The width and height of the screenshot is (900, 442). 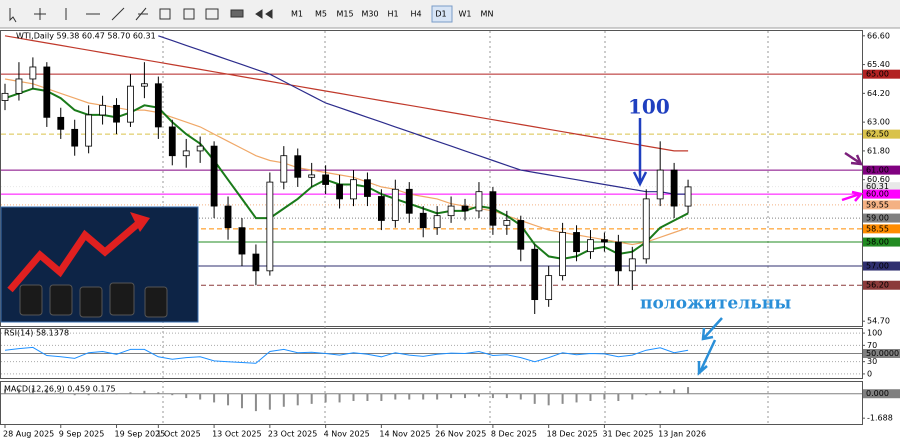 What do you see at coordinates (877, 74) in the screenshot?
I see `level-label: 65.00` at bounding box center [877, 74].